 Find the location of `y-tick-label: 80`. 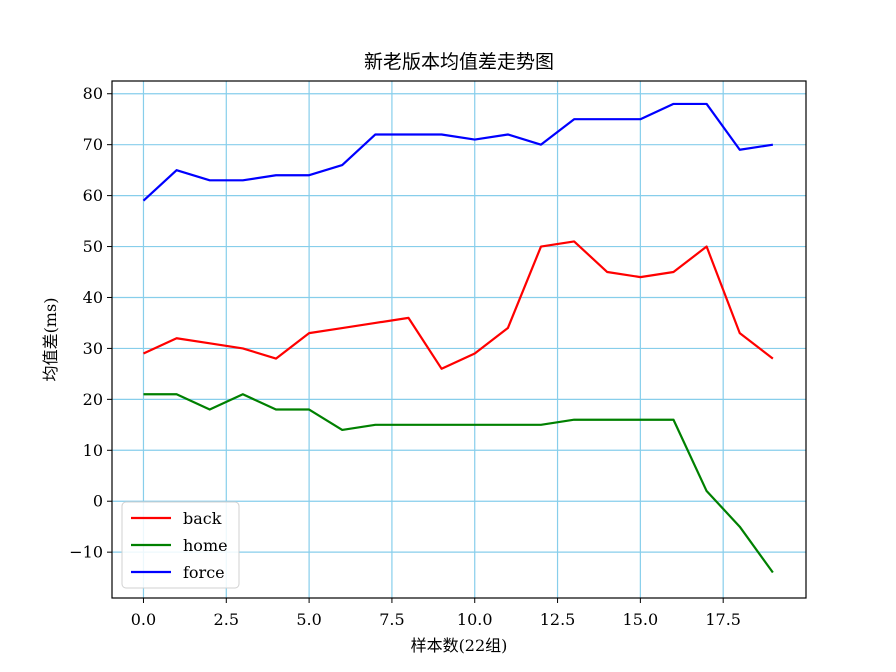

y-tick-label: 80 is located at coordinates (93, 93).